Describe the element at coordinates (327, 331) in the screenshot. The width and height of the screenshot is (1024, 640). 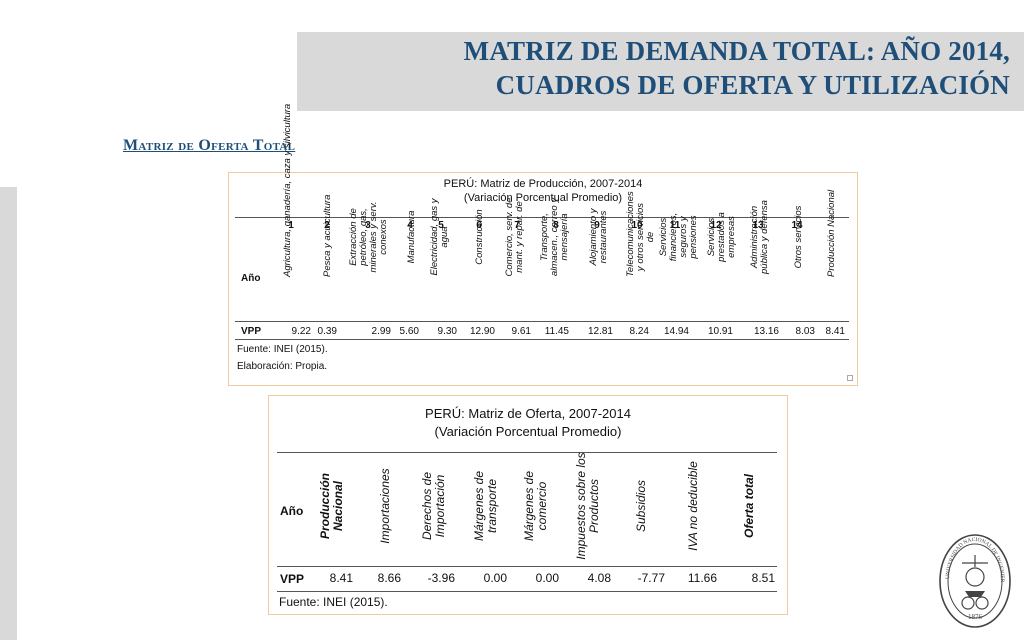
I see `table-cell: 0.39` at that location.